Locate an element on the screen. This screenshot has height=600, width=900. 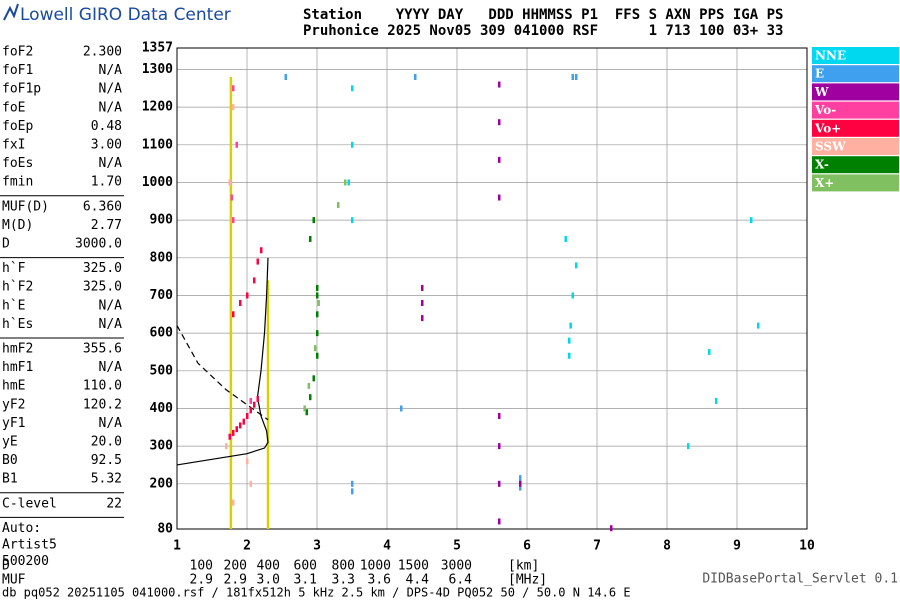
x-tick-label: 1 is located at coordinates (177, 546).